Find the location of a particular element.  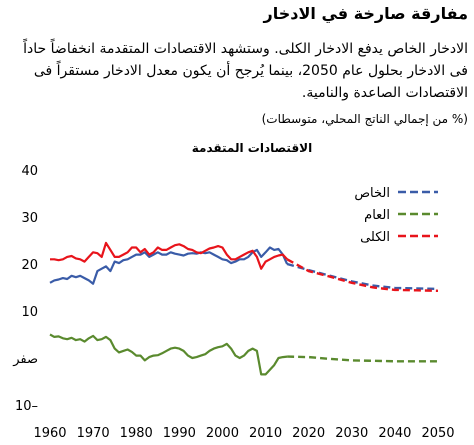

series-line-2-projection is located at coordinates (362, 275).